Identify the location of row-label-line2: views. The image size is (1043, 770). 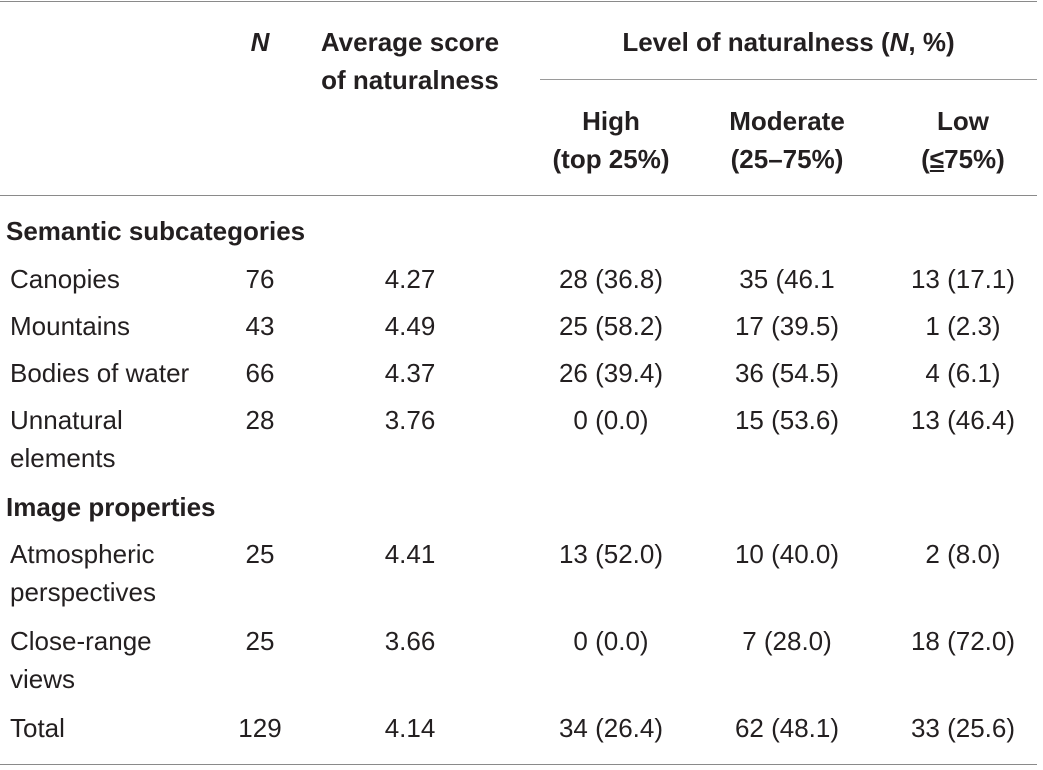
(43, 679).